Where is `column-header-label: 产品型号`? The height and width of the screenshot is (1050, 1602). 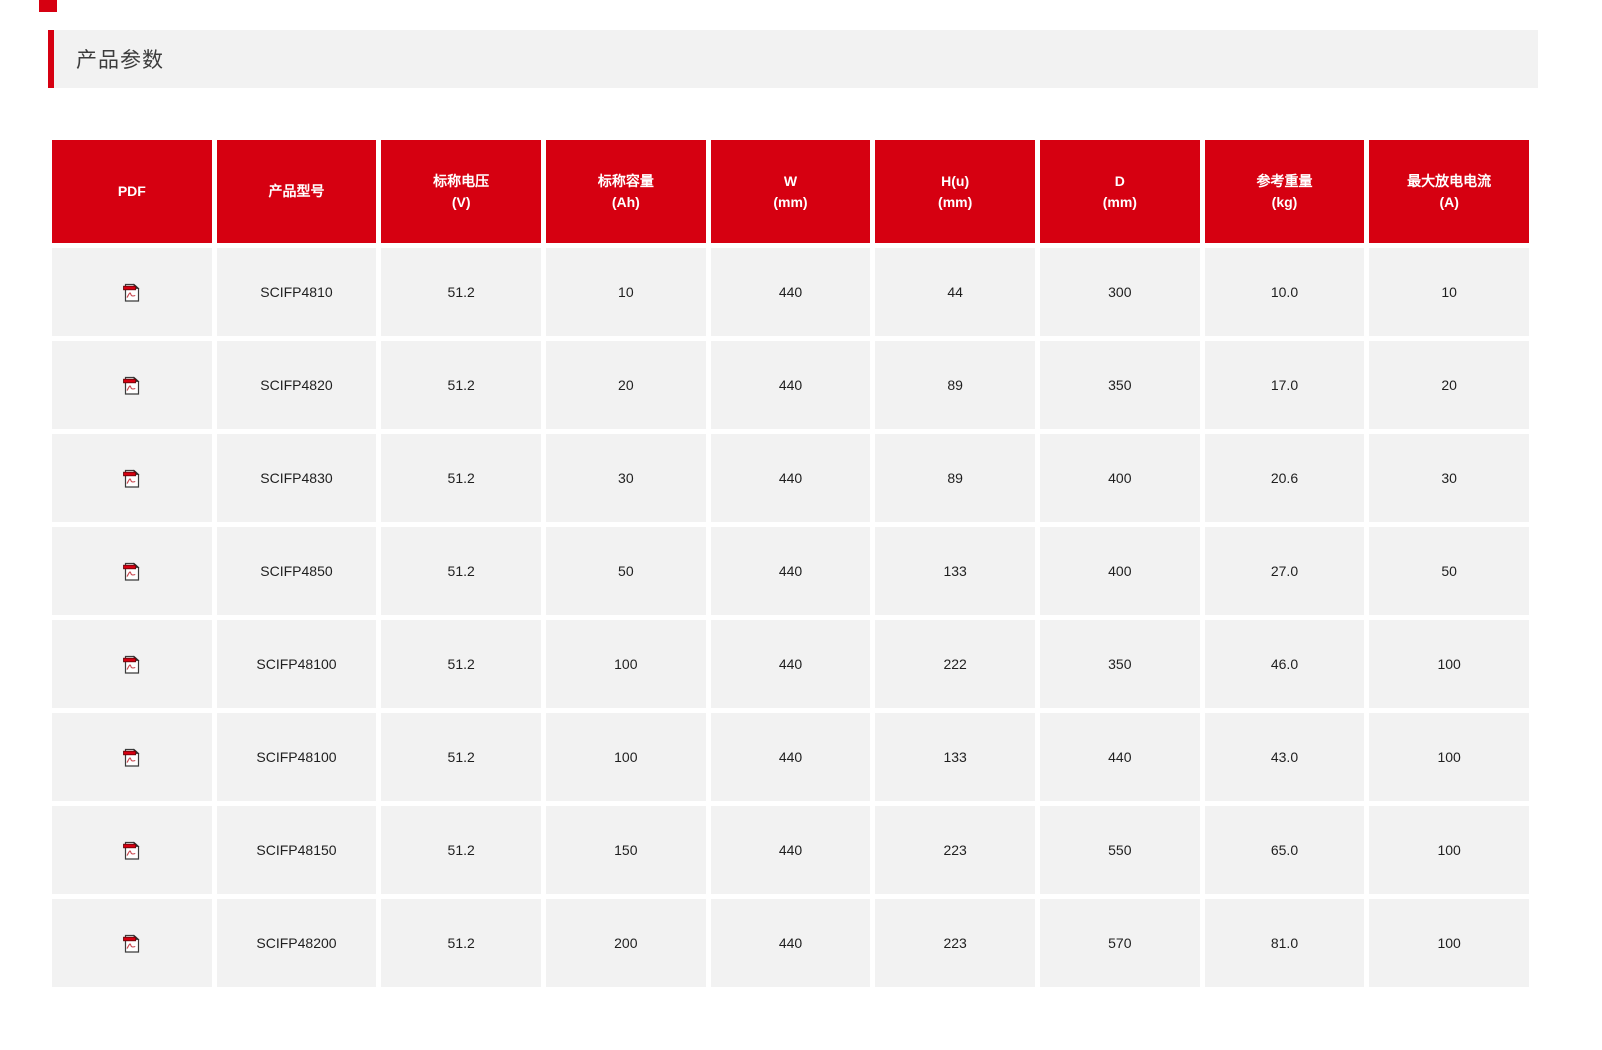 column-header-label: 产品型号 is located at coordinates (296, 191).